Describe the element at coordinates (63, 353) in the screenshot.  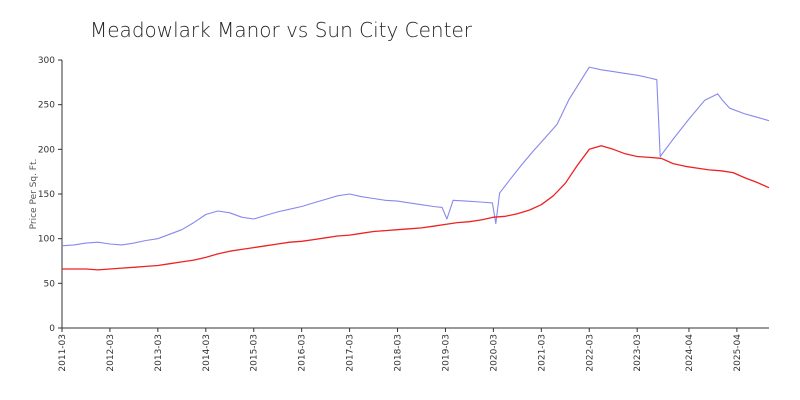
I see `x-tick-label: 2011-03` at that location.